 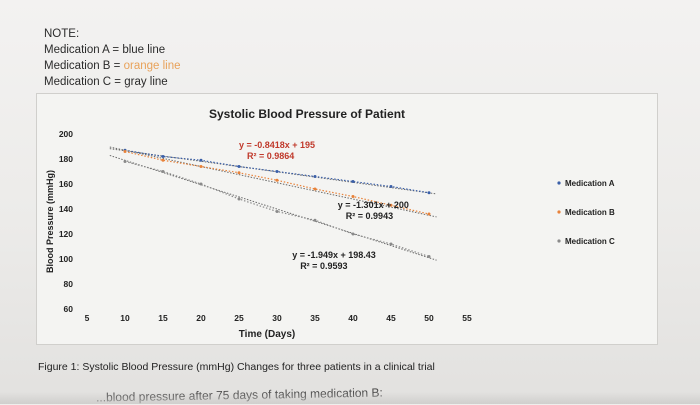 I want to click on r-squared-label: R² = 0.9864, so click(x=270, y=156).